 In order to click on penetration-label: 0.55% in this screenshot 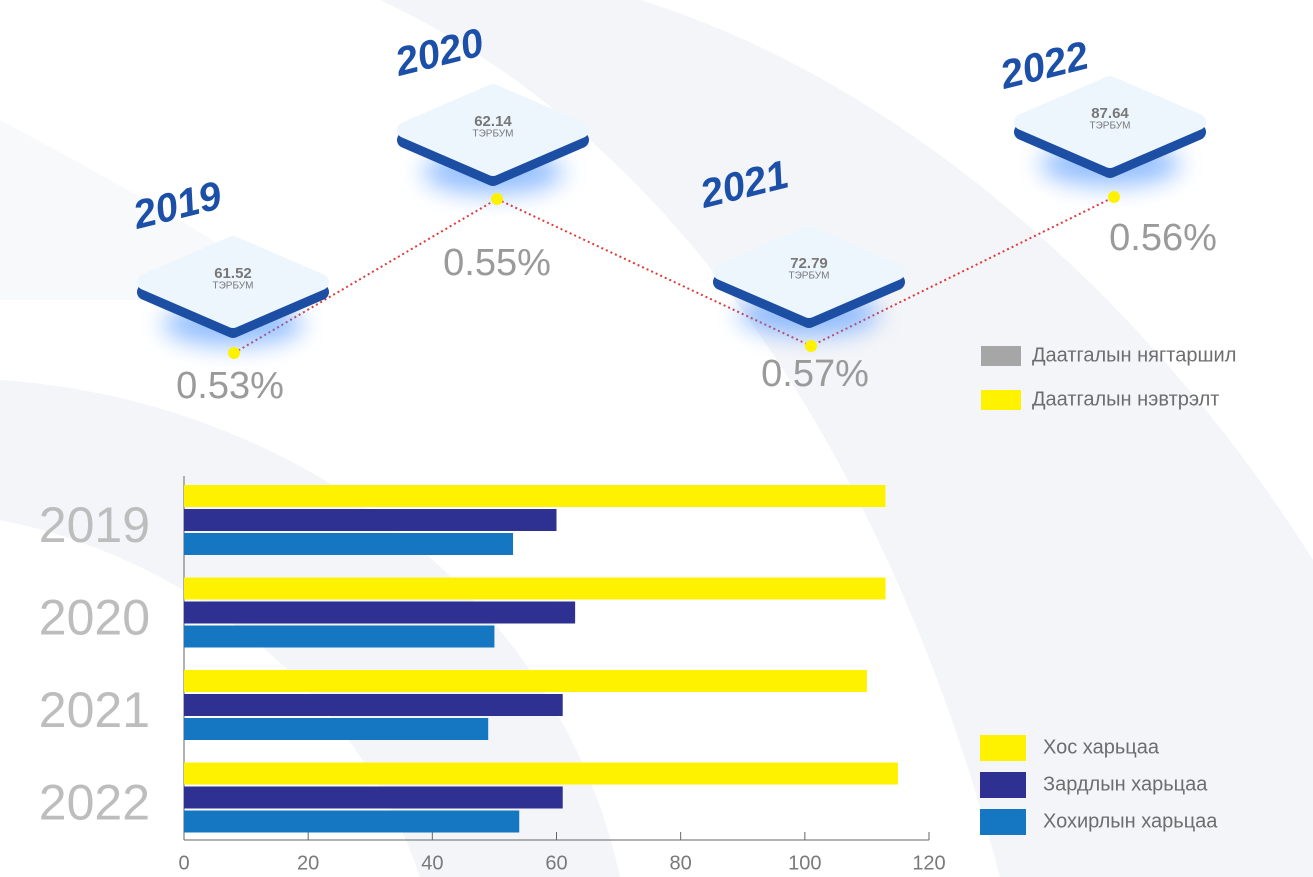, I will do `click(497, 263)`.